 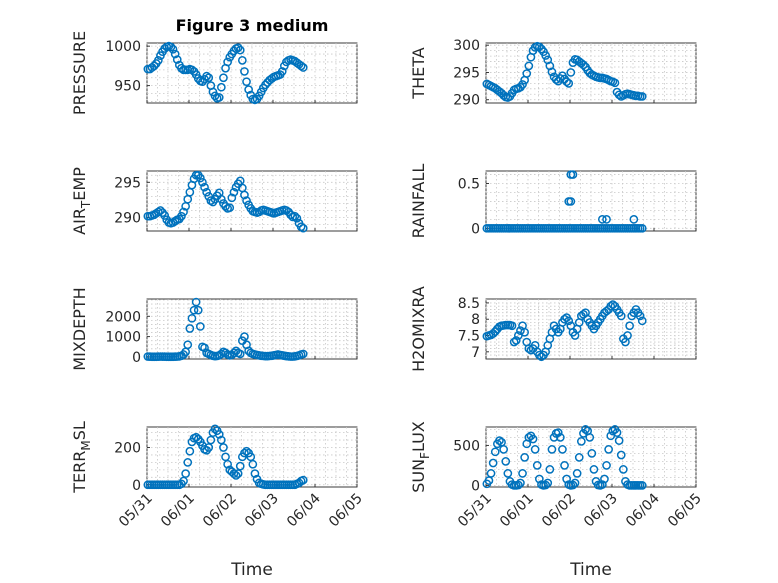 I want to click on axes-box, so click(x=591, y=201).